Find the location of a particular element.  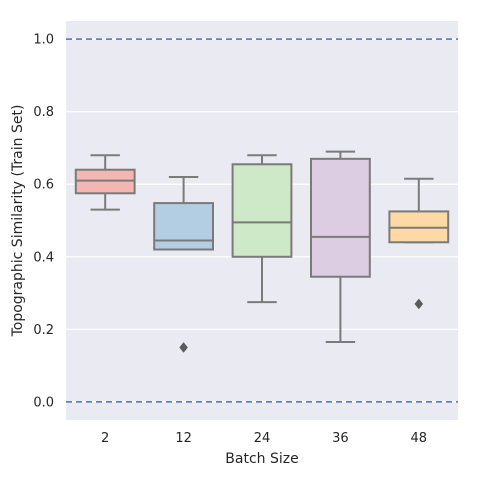

x-tick-label: 24 is located at coordinates (262, 438).